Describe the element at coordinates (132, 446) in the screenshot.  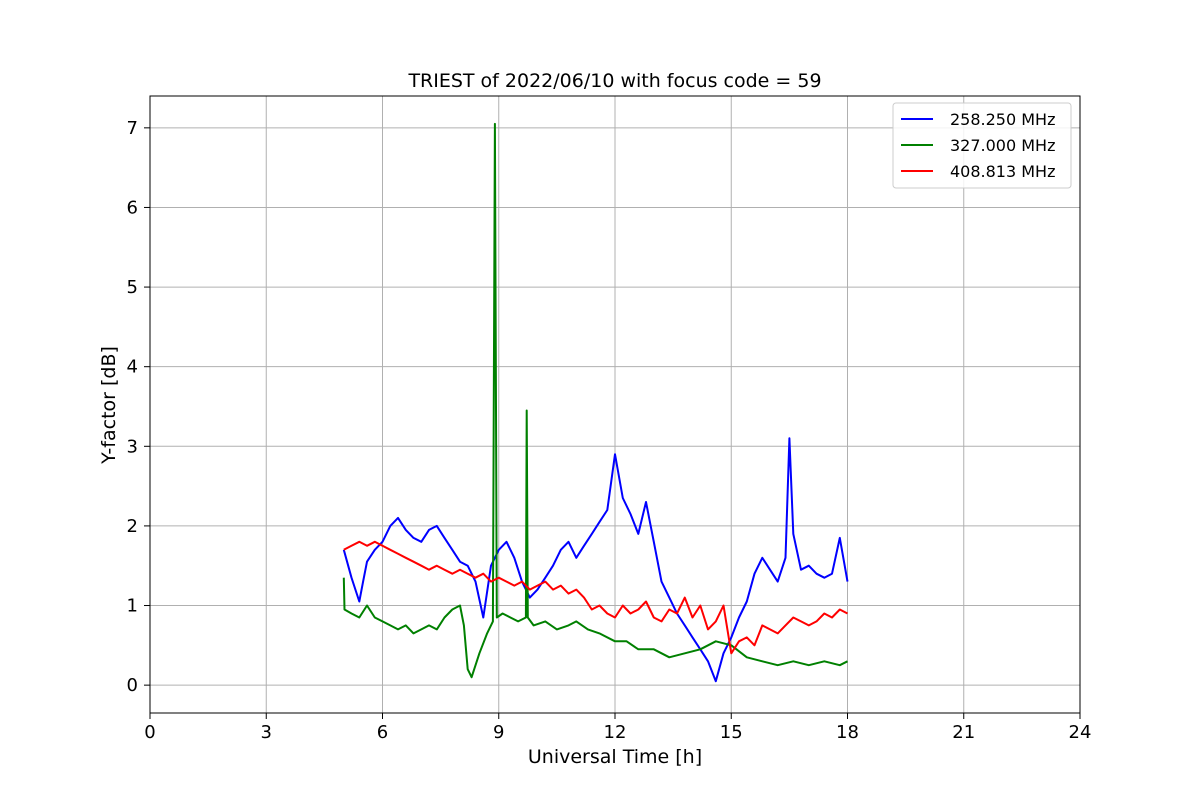
I see `y-tick-label: 3` at that location.